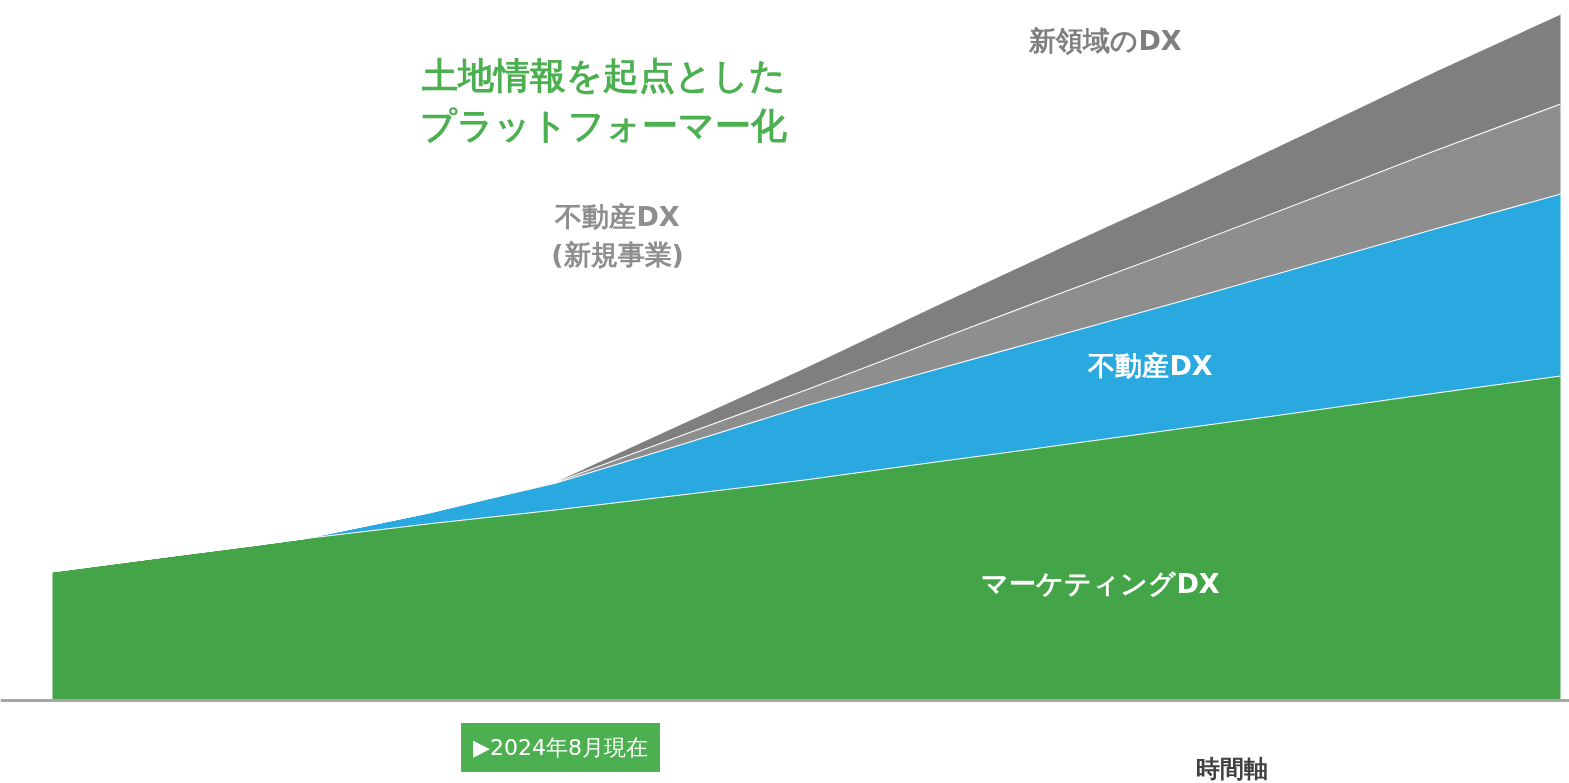  What do you see at coordinates (1150, 365) in the screenshot?
I see `series-label: 不動産DX` at bounding box center [1150, 365].